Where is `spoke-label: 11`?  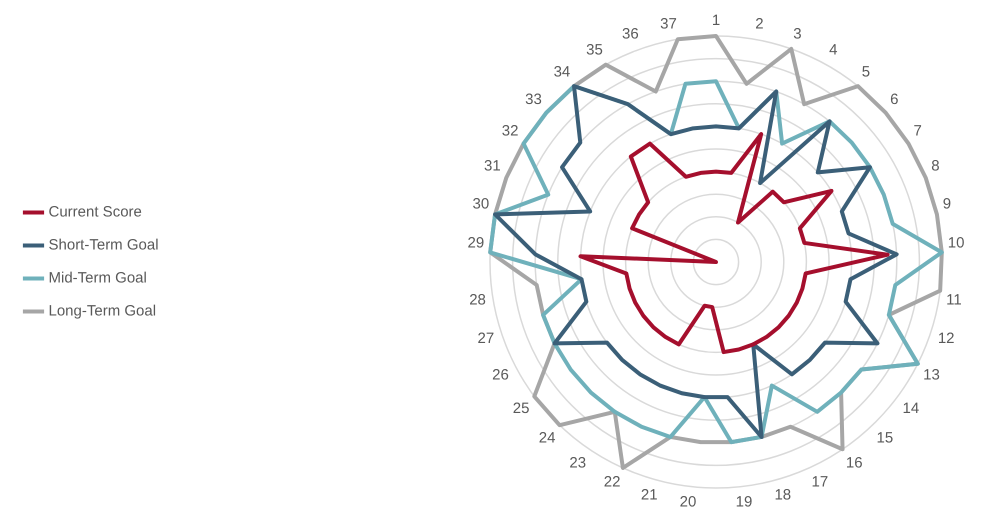
spoke-label: 11 is located at coordinates (954, 300).